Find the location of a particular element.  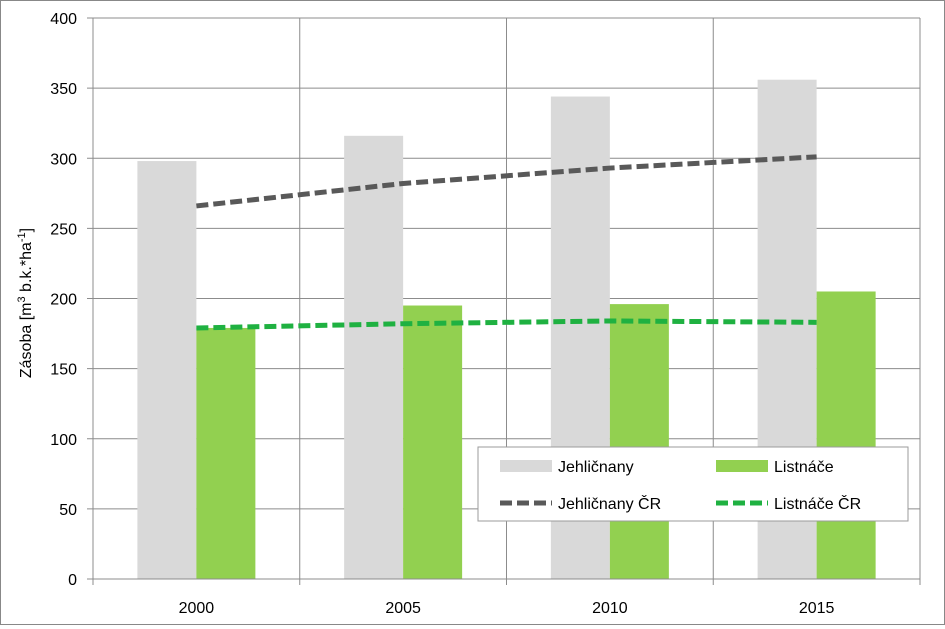

y-tick-labels: 0 50 100 150 200 250 300 350 400 is located at coordinates (63, 300).